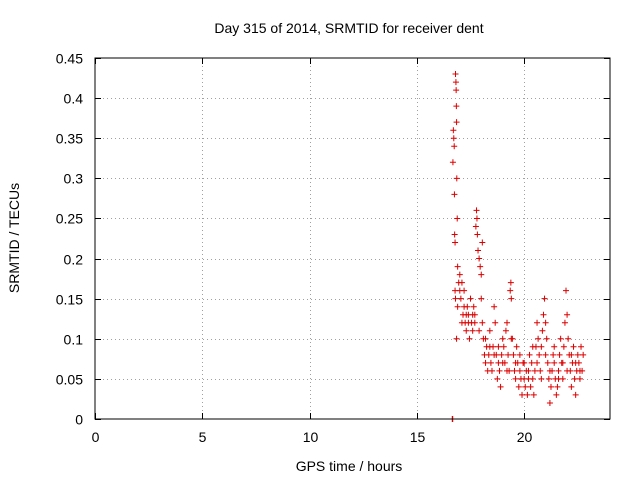 This screenshot has width=640, height=480. I want to click on y-tick-label: 0.25, so click(69, 219).